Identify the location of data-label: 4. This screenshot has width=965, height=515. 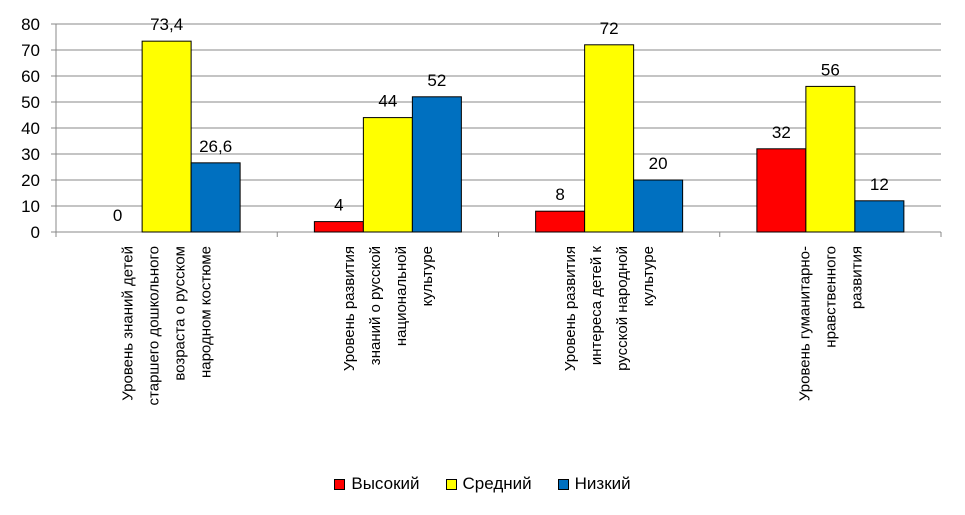
(338, 205).